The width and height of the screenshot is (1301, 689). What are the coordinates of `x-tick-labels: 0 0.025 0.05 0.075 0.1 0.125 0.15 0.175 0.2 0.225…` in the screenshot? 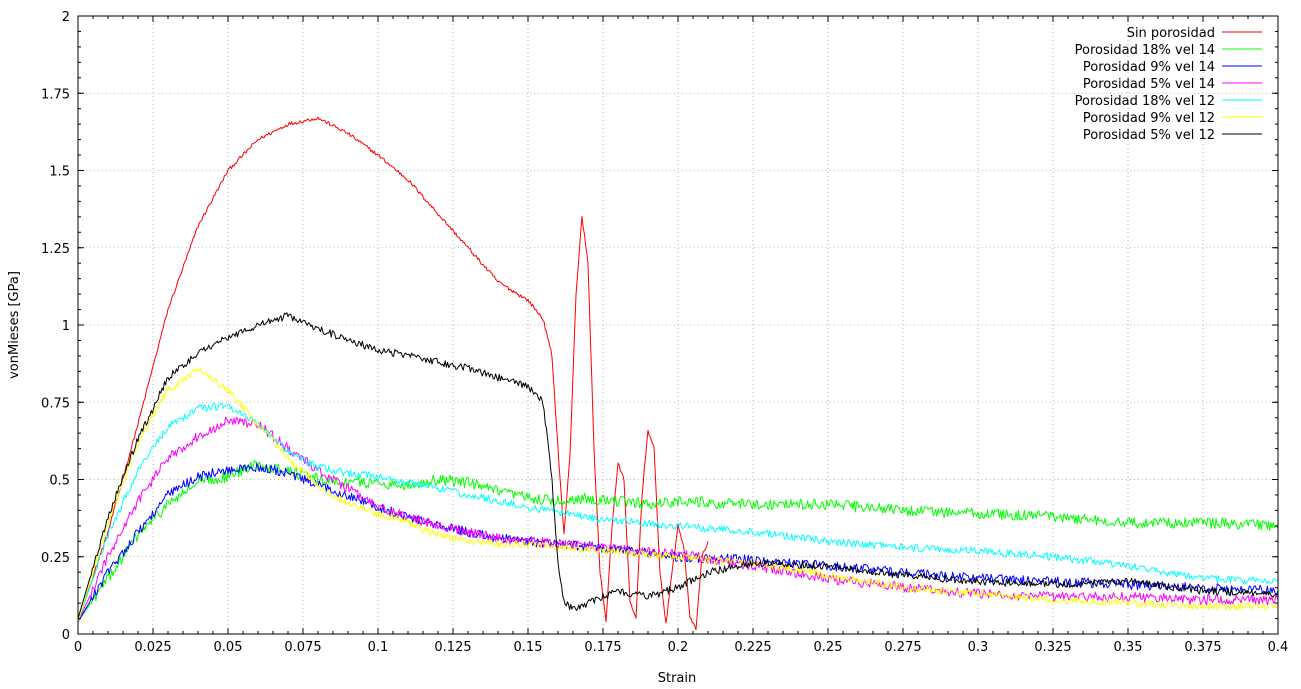 It's located at (681, 647).